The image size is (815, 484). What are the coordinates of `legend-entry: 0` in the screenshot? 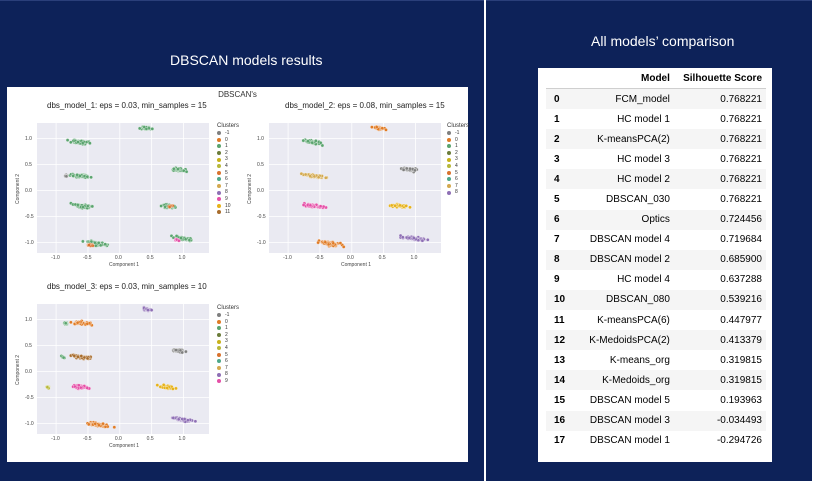 It's located at (228, 322).